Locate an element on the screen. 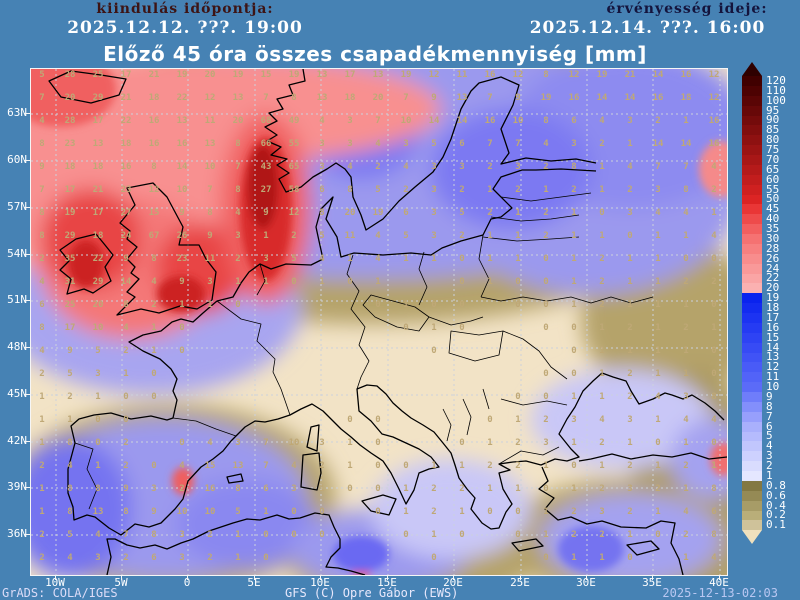  lat-label: 45N is located at coordinates (17, 393).